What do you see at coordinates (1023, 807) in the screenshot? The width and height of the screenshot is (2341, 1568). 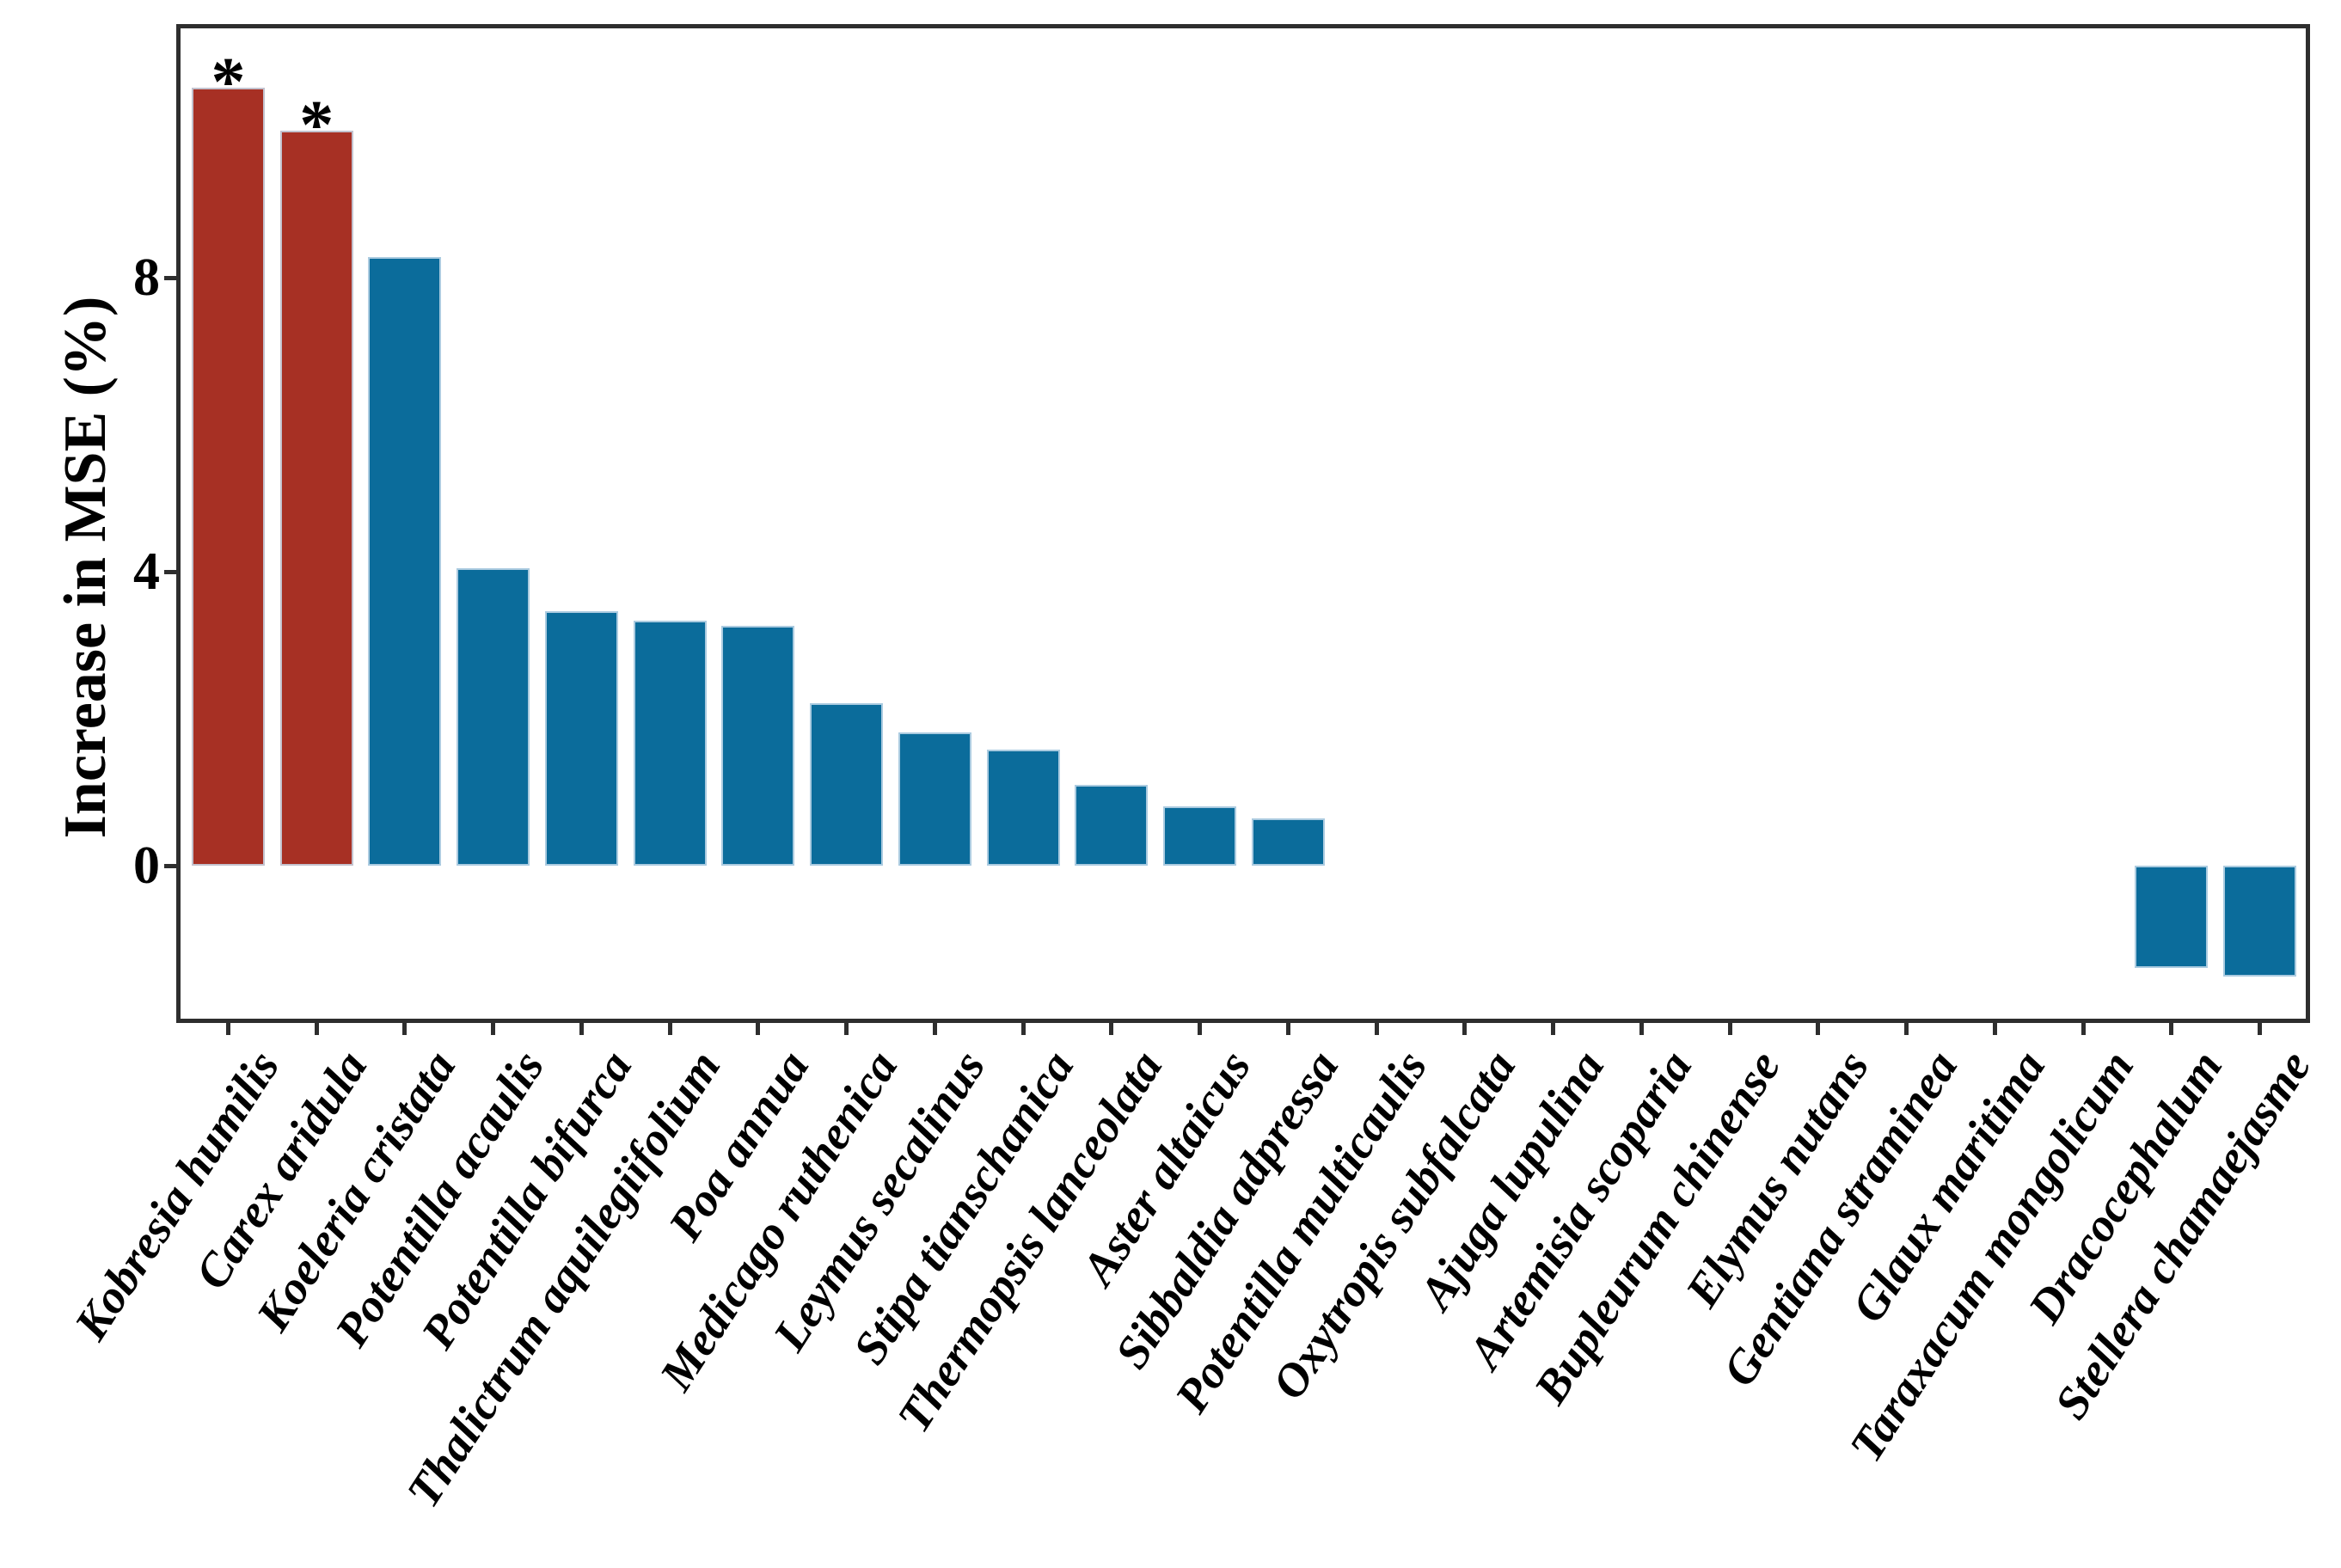 I see `bar-stipa-tianschanica` at bounding box center [1023, 807].